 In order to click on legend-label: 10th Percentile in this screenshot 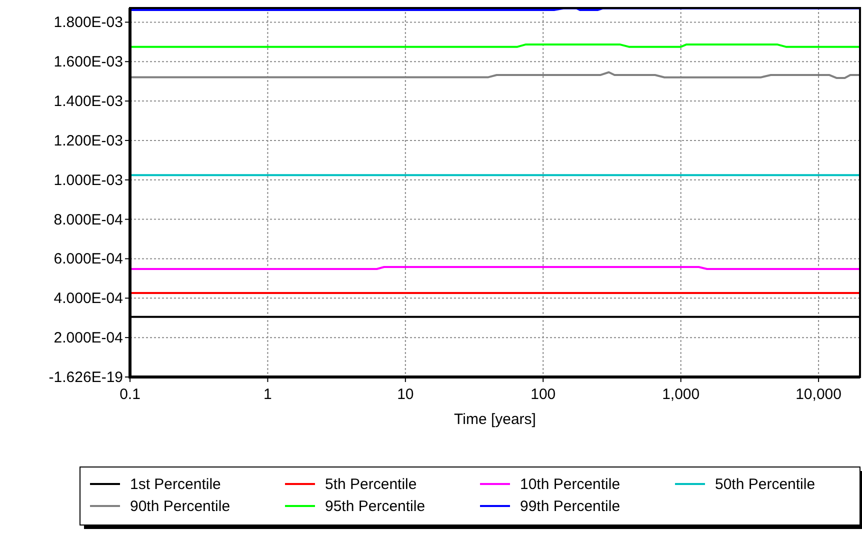, I will do `click(570, 484)`.